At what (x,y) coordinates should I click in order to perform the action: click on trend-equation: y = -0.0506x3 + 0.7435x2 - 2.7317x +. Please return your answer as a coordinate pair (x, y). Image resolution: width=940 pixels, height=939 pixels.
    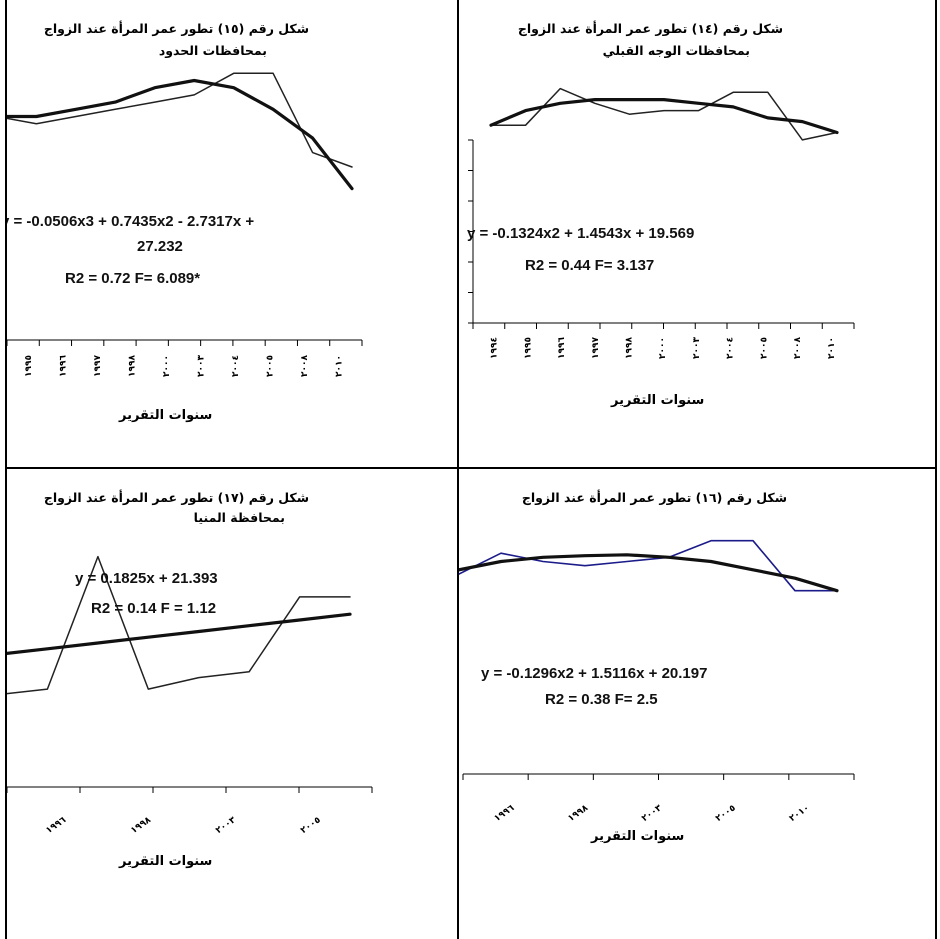
    Looking at the image, I should click on (131, 221).